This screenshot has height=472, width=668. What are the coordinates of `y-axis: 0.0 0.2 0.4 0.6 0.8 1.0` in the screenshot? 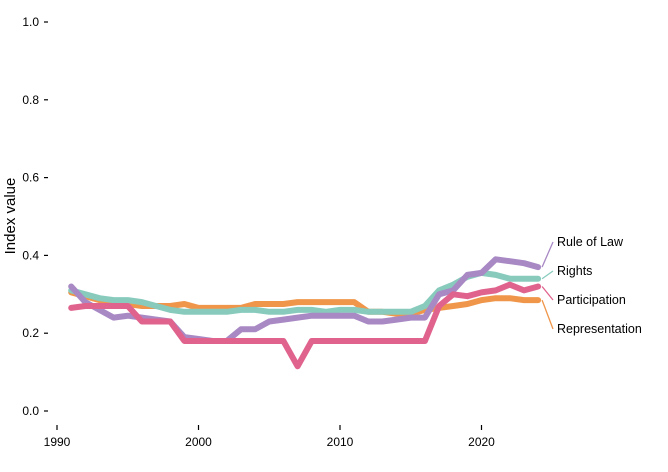 It's located at (35, 216).